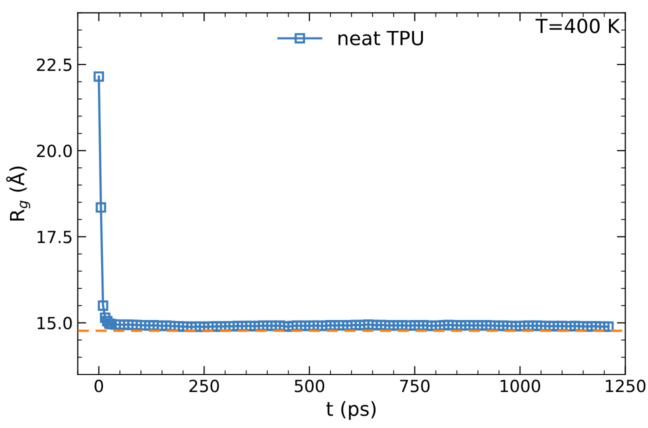  I want to click on y-tick-label: 15.0, so click(55, 323).